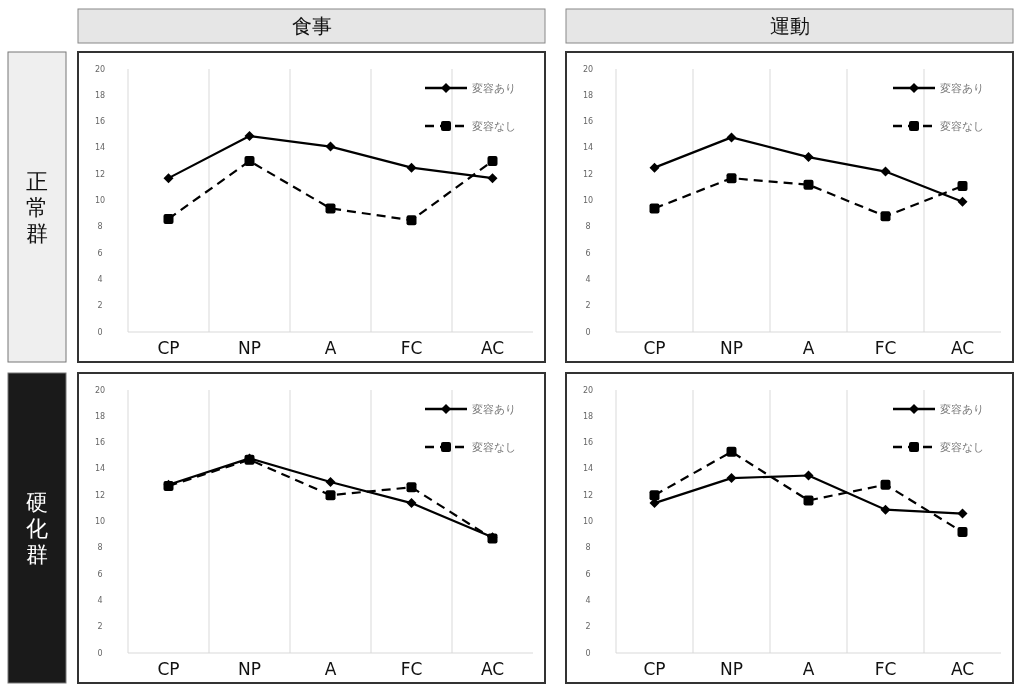  What do you see at coordinates (311, 26) in the screenshot?
I see `chart-title: 食事` at bounding box center [311, 26].